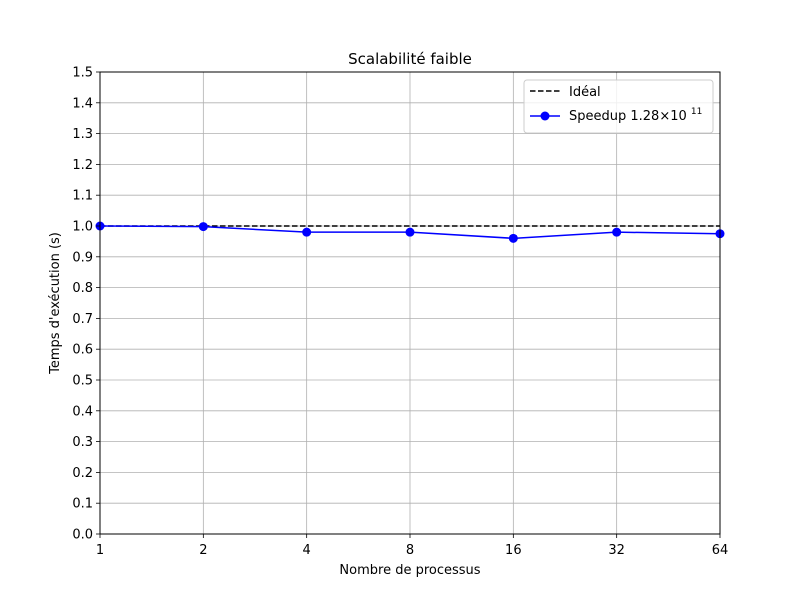  What do you see at coordinates (410, 550) in the screenshot?
I see `x-tick-label: 8` at bounding box center [410, 550].